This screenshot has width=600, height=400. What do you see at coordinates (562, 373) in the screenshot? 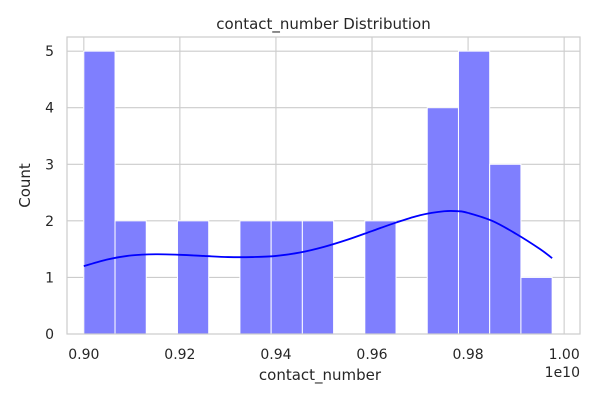
I see `x-offset-label: 1e10` at bounding box center [562, 373].